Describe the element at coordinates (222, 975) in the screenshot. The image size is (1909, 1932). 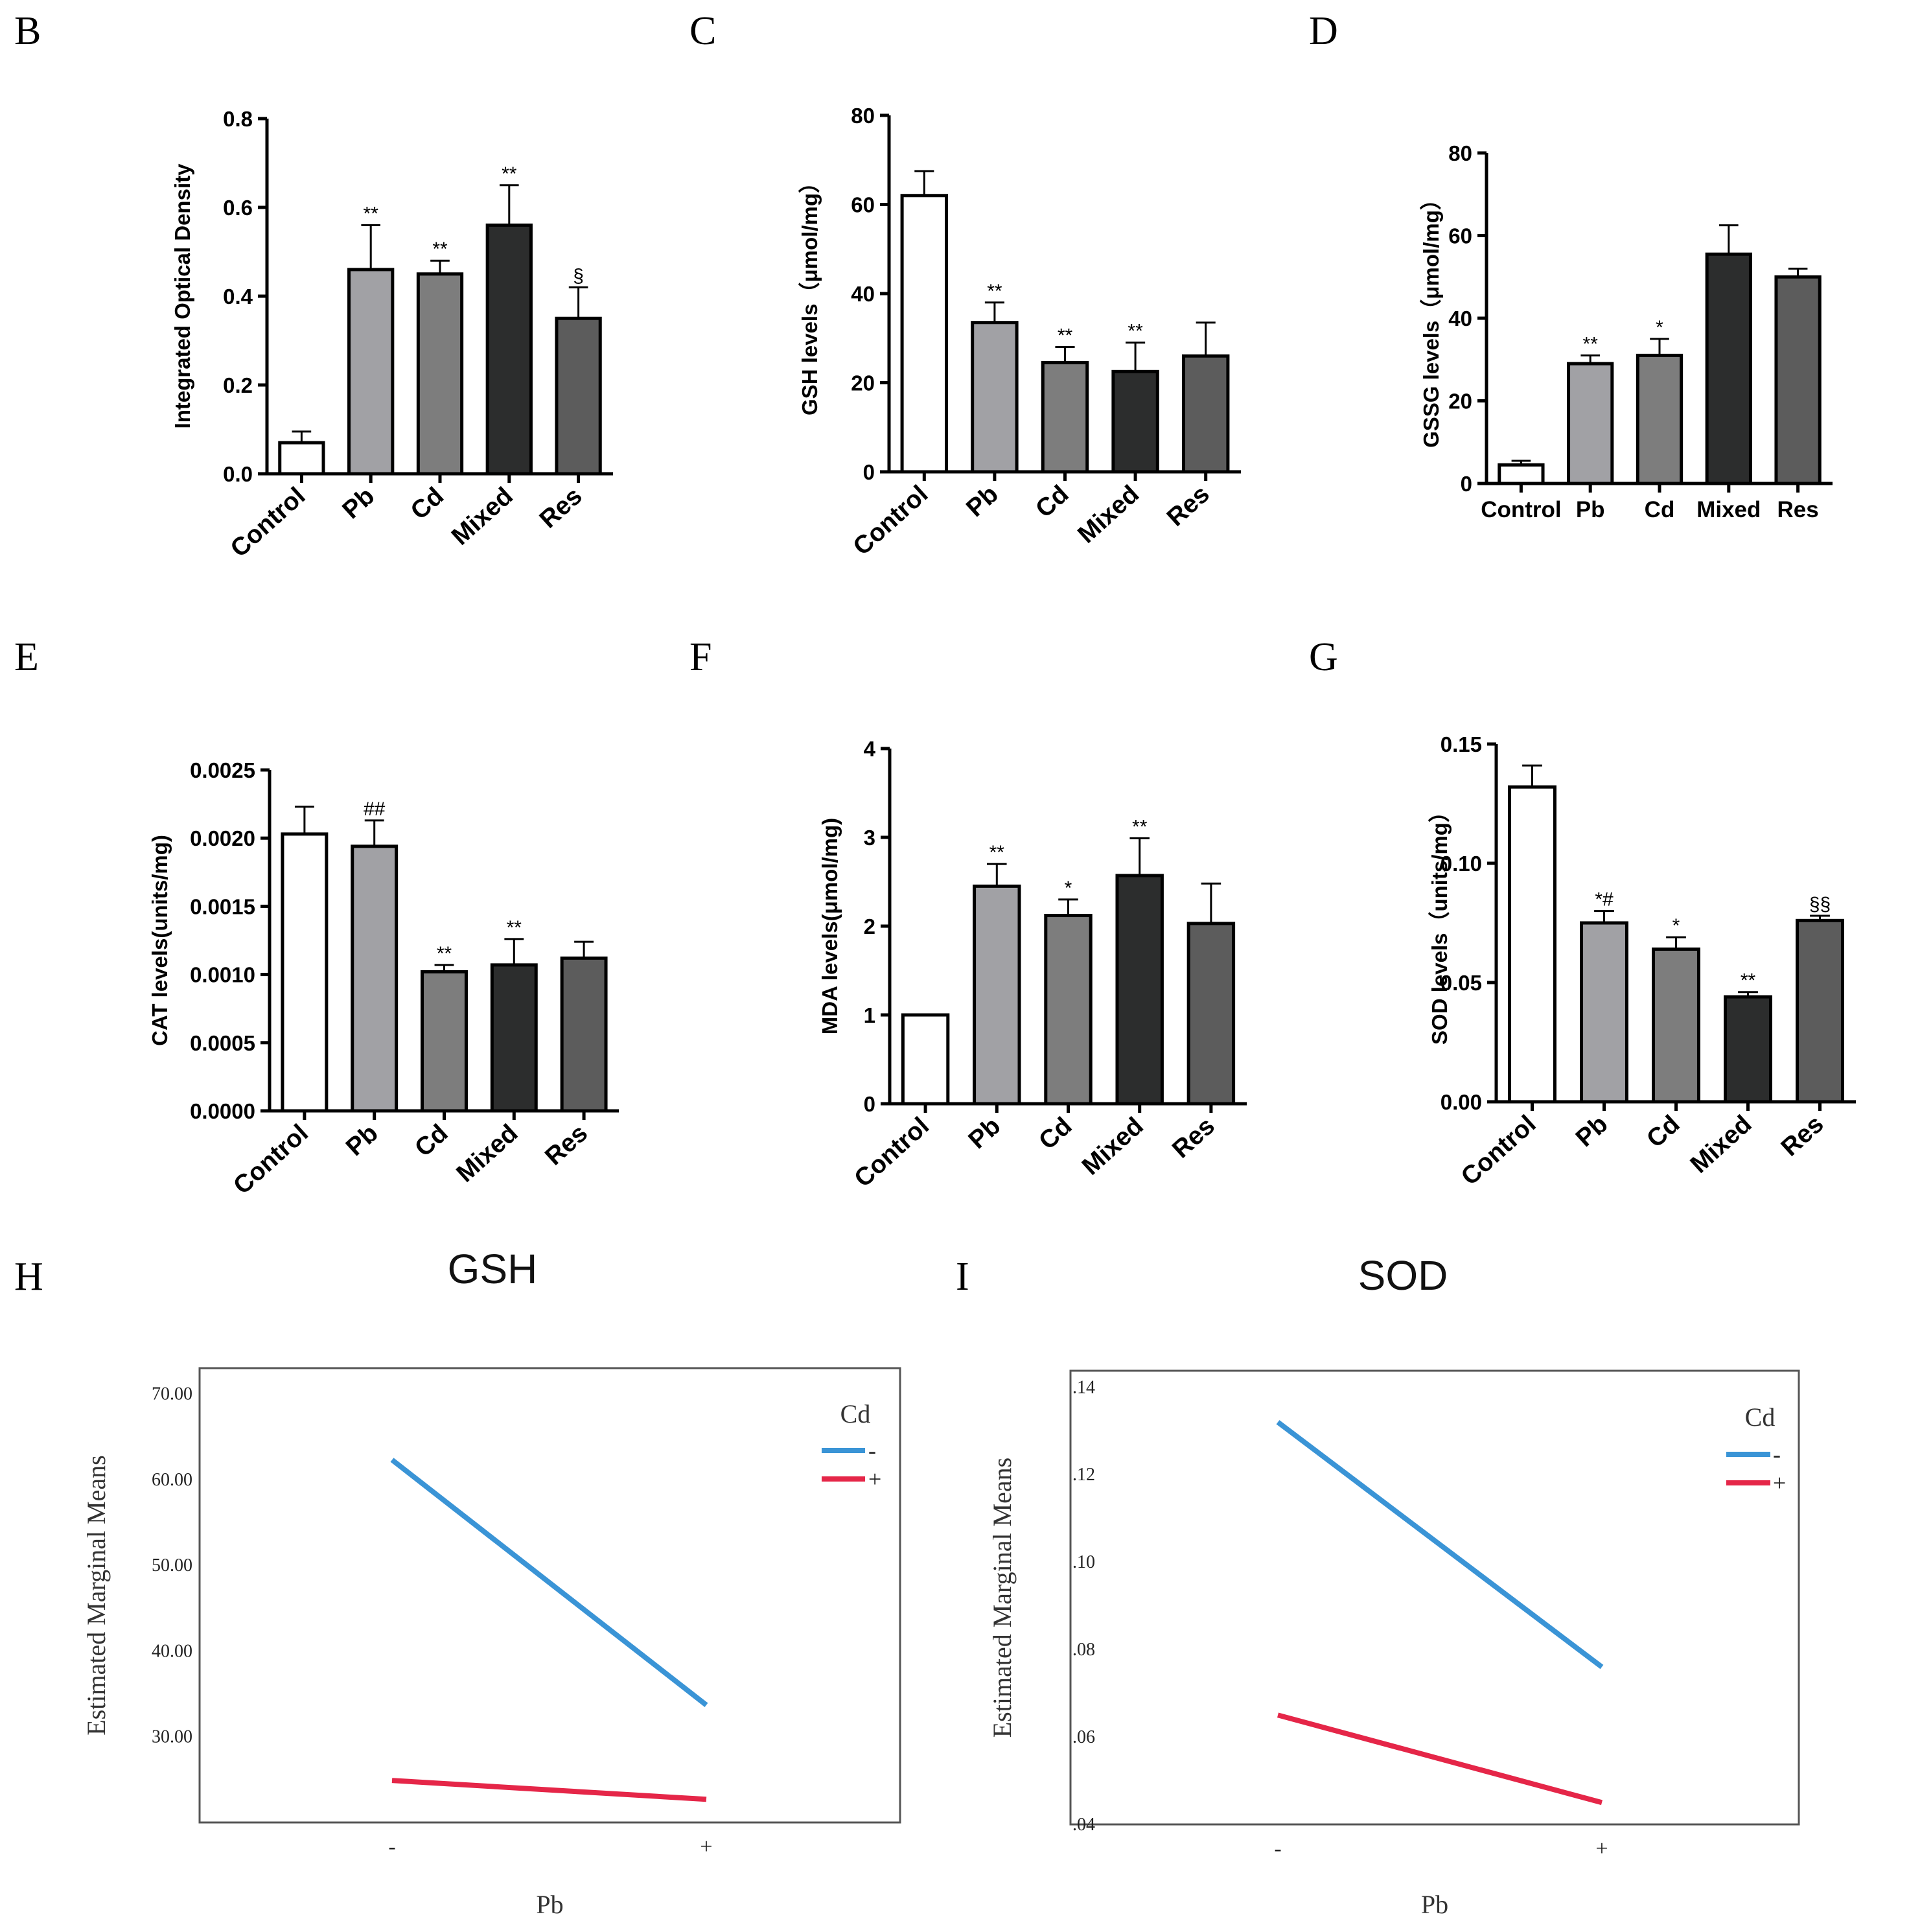
I see `y-tick-label: 0.0010` at that location.